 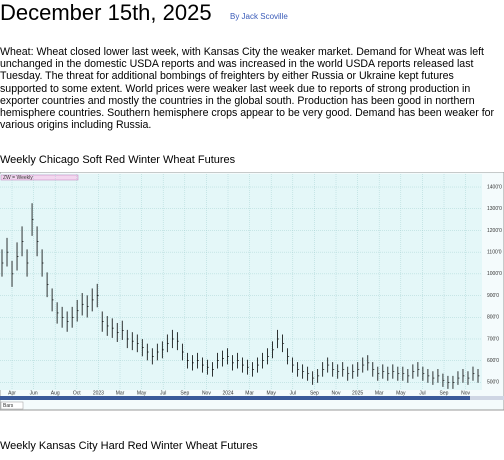 What do you see at coordinates (493, 361) in the screenshot?
I see `y-tick-label: 600'0` at bounding box center [493, 361].